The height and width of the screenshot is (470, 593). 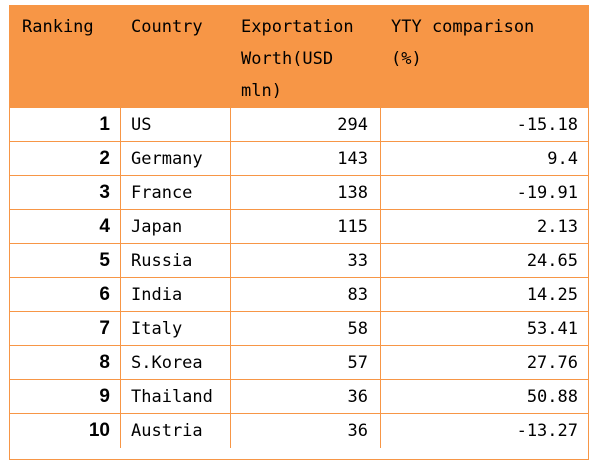 I want to click on worth-cell: 294, so click(x=306, y=124).